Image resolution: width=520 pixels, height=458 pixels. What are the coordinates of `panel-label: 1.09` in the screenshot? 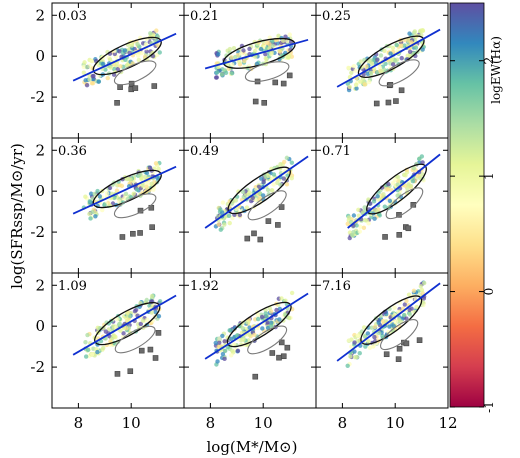 It's located at (72, 286).